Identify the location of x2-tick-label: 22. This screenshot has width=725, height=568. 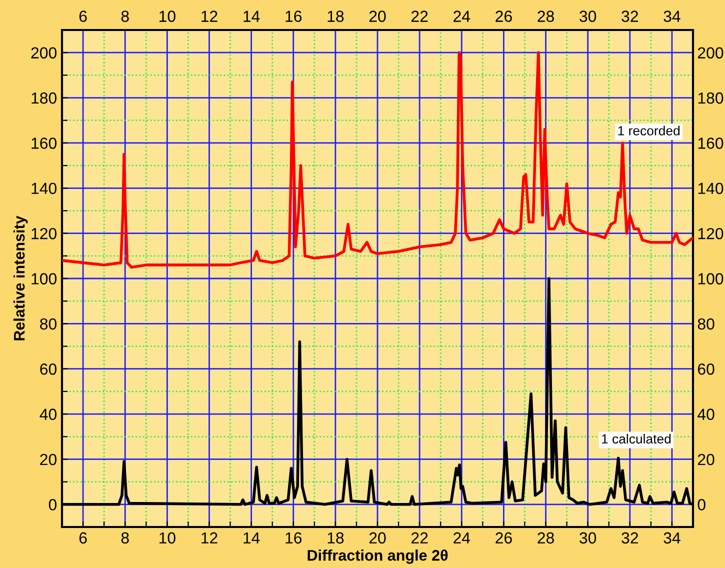
(419, 16).